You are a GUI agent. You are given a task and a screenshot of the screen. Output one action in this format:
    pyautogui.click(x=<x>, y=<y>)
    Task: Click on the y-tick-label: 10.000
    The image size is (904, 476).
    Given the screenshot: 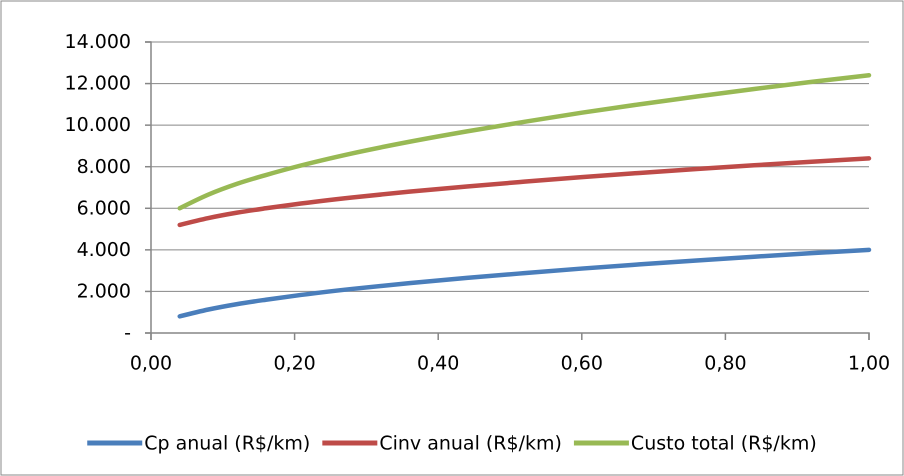 What is the action you would take?
    pyautogui.click(x=97, y=125)
    